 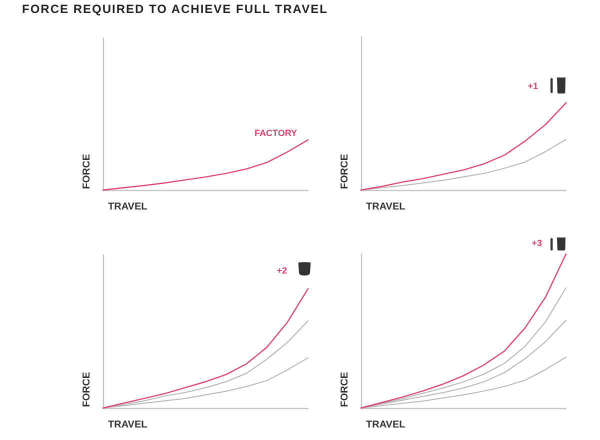 What do you see at coordinates (175, 9) in the screenshot?
I see `chart-title: FORCE REQUIRED TO ACHIEVE FULL TRAVEL` at bounding box center [175, 9].